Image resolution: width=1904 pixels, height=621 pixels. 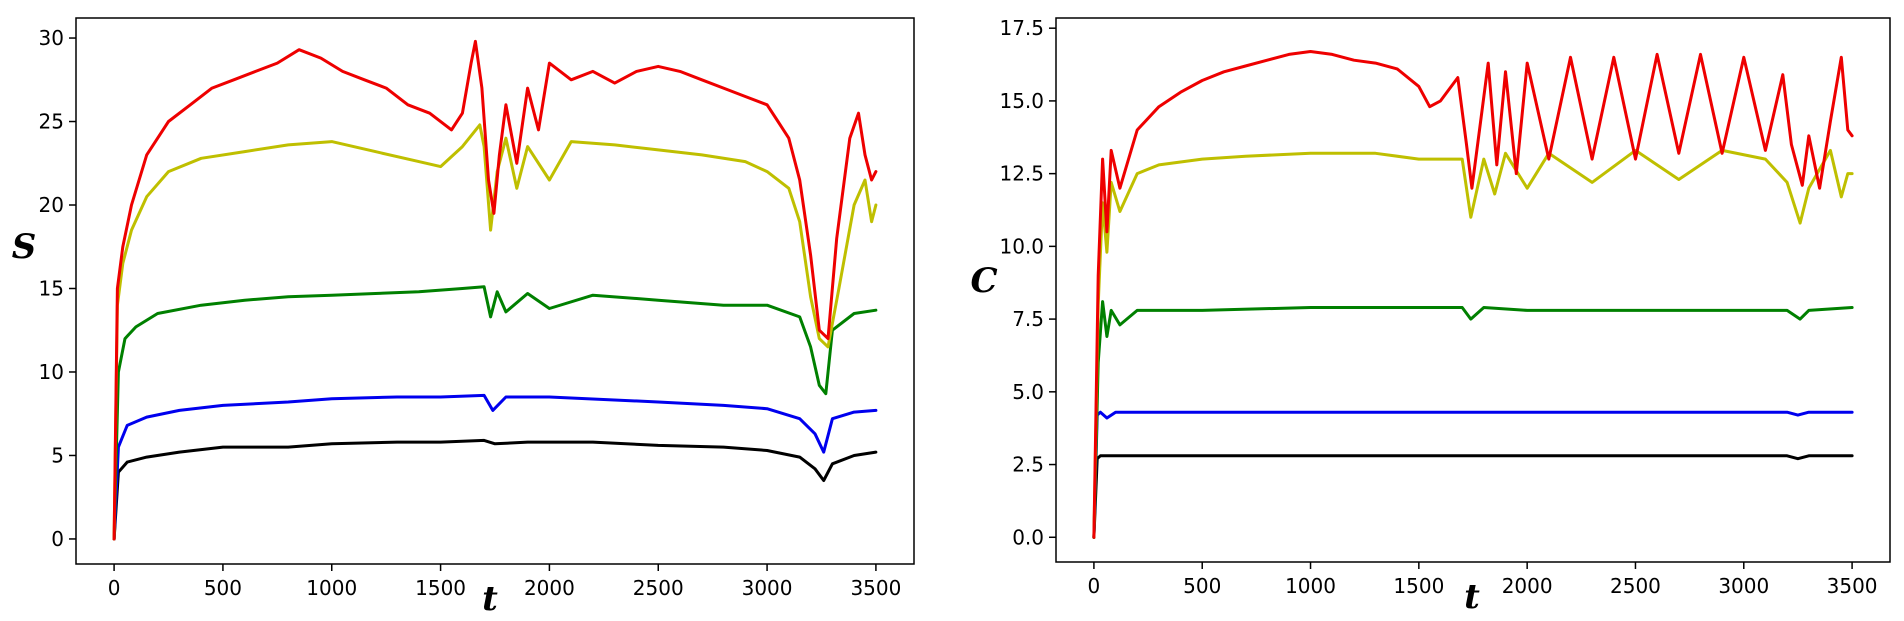 I want to click on chart-c-ytick-label: 17.5, so click(x=1021, y=28).